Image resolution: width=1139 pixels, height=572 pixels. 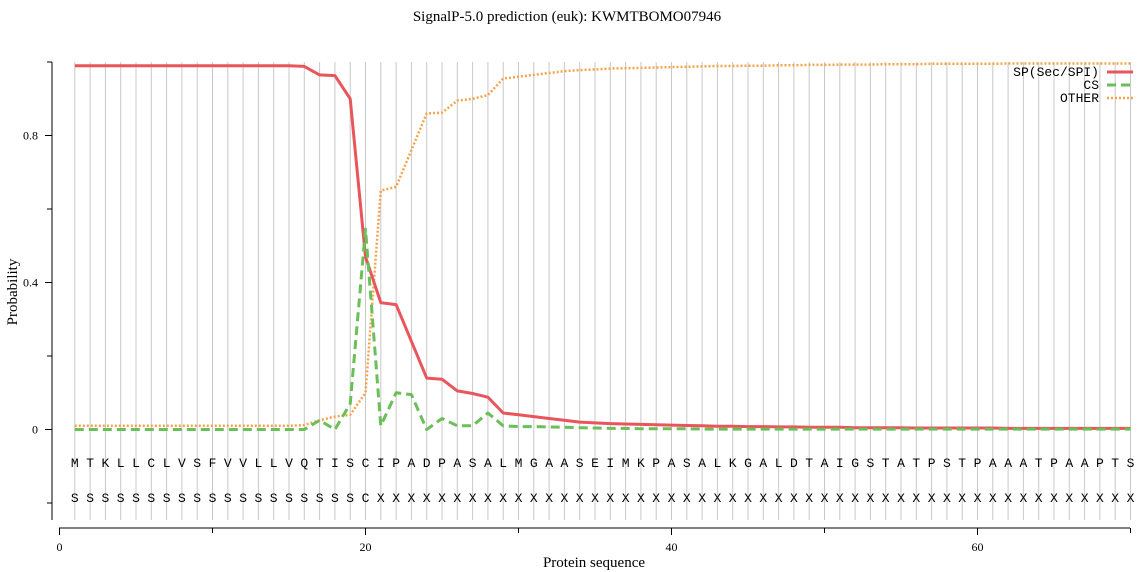 What do you see at coordinates (228, 463) in the screenshot?
I see `residue-letter: V` at bounding box center [228, 463].